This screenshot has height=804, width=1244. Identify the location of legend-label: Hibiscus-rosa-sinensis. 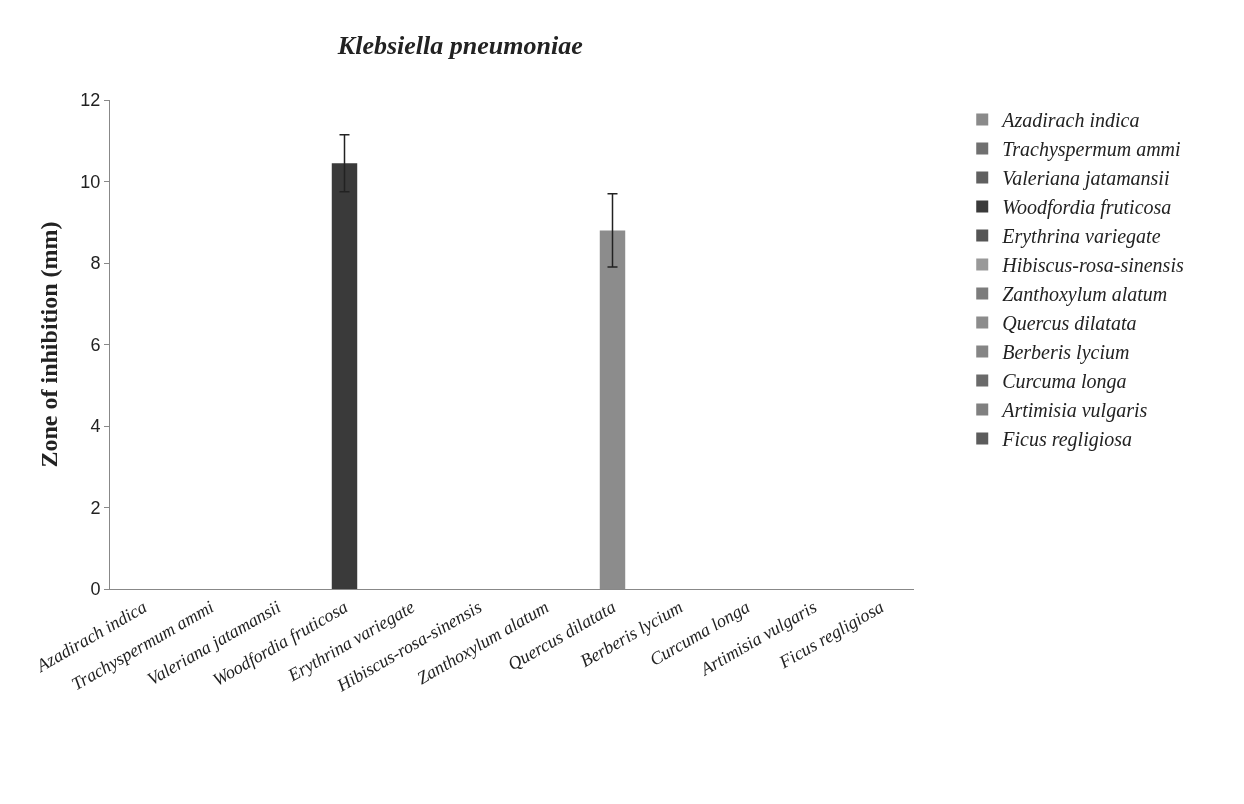
(1092, 265).